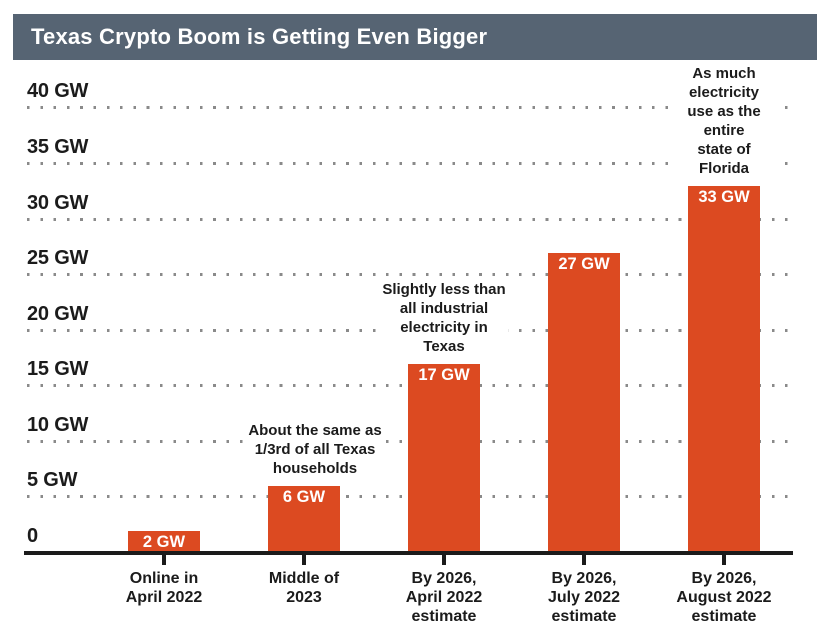  Describe the element at coordinates (410, 107) in the screenshot. I see `gridline-40gw` at that location.